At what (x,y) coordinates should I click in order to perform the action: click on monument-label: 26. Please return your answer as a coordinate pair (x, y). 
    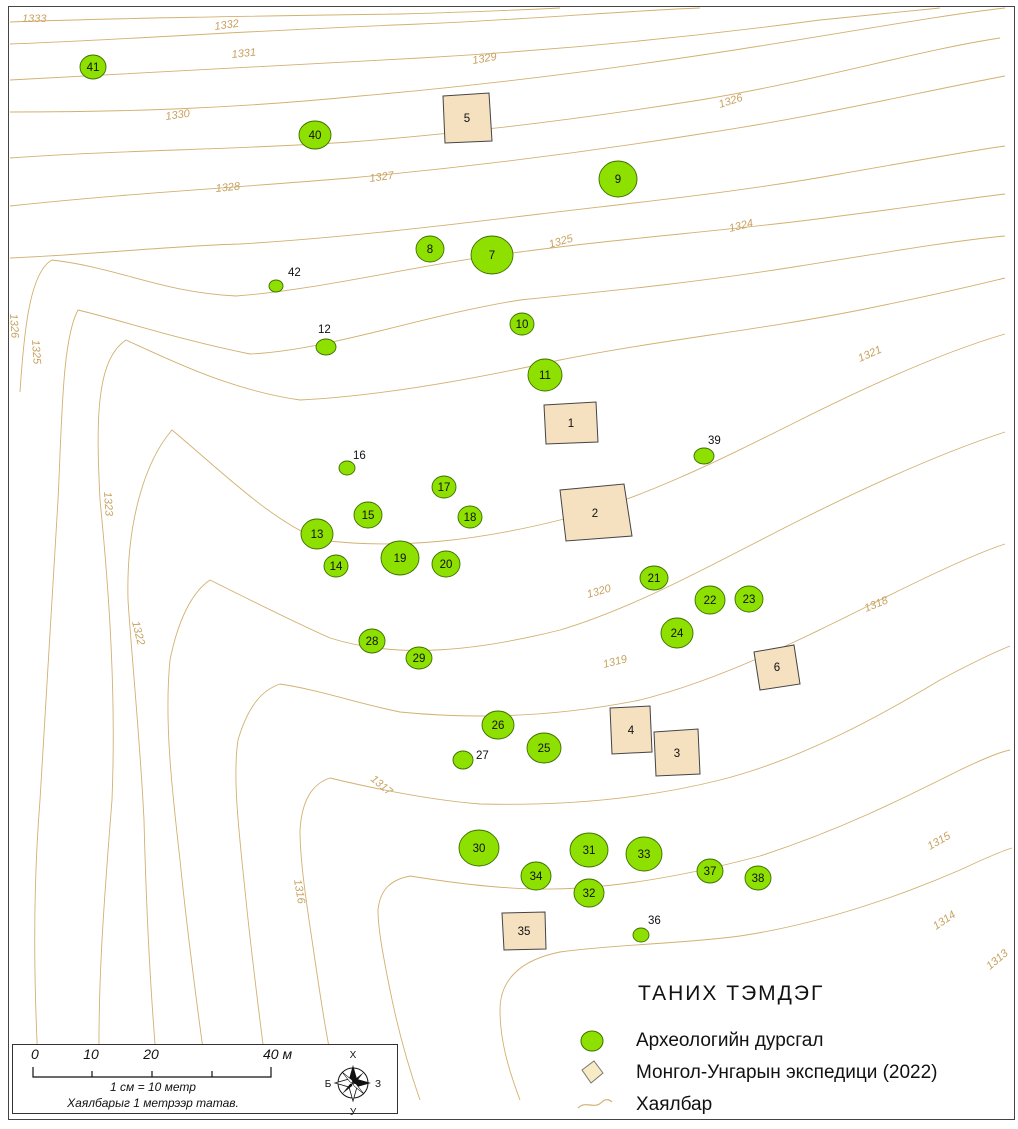
    Looking at the image, I should click on (498, 726).